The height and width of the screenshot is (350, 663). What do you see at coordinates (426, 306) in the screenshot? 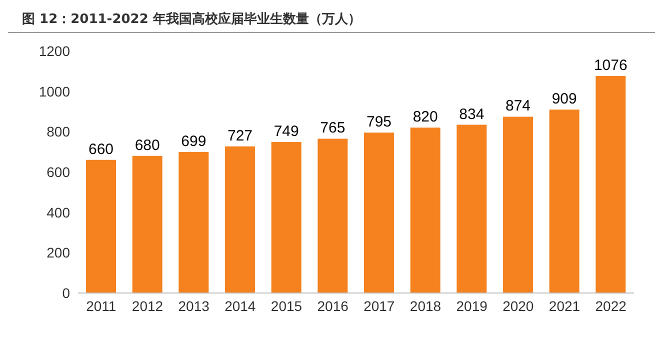
I see `x-tick-label: 2018` at bounding box center [426, 306].